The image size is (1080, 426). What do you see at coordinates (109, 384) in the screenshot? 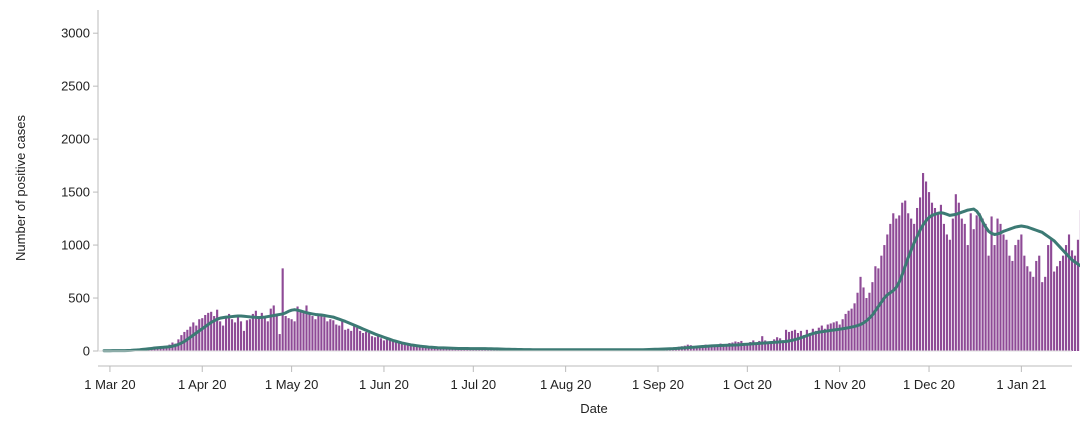
I see `x-tick-label: 1 Mar 20` at bounding box center [109, 384].